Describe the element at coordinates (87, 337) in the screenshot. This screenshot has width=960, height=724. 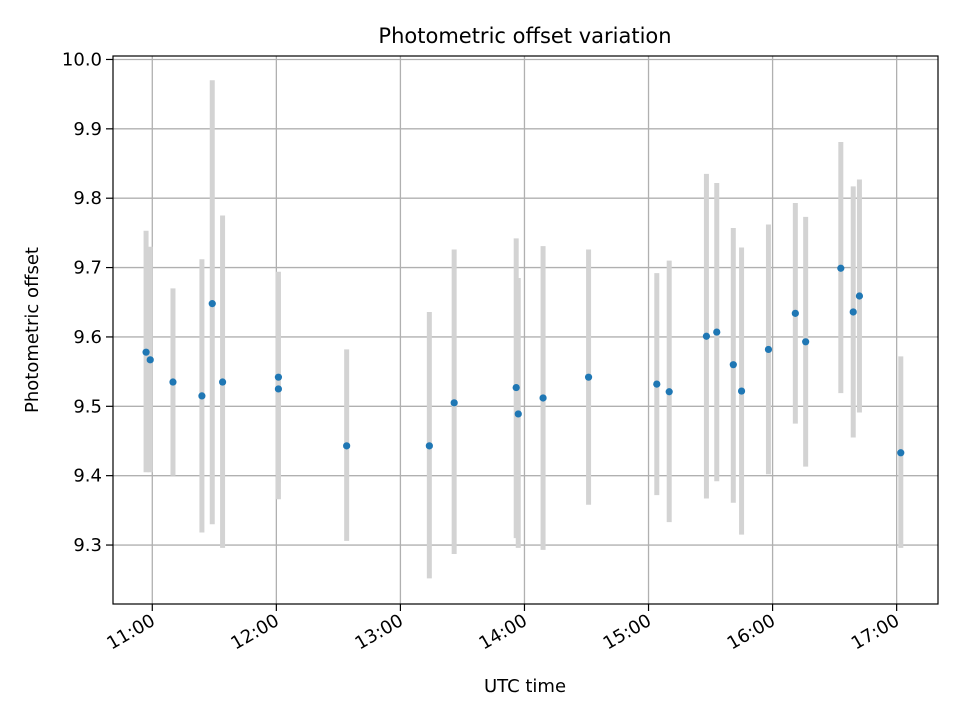
I see `y-tick-label: 9.6` at that location.